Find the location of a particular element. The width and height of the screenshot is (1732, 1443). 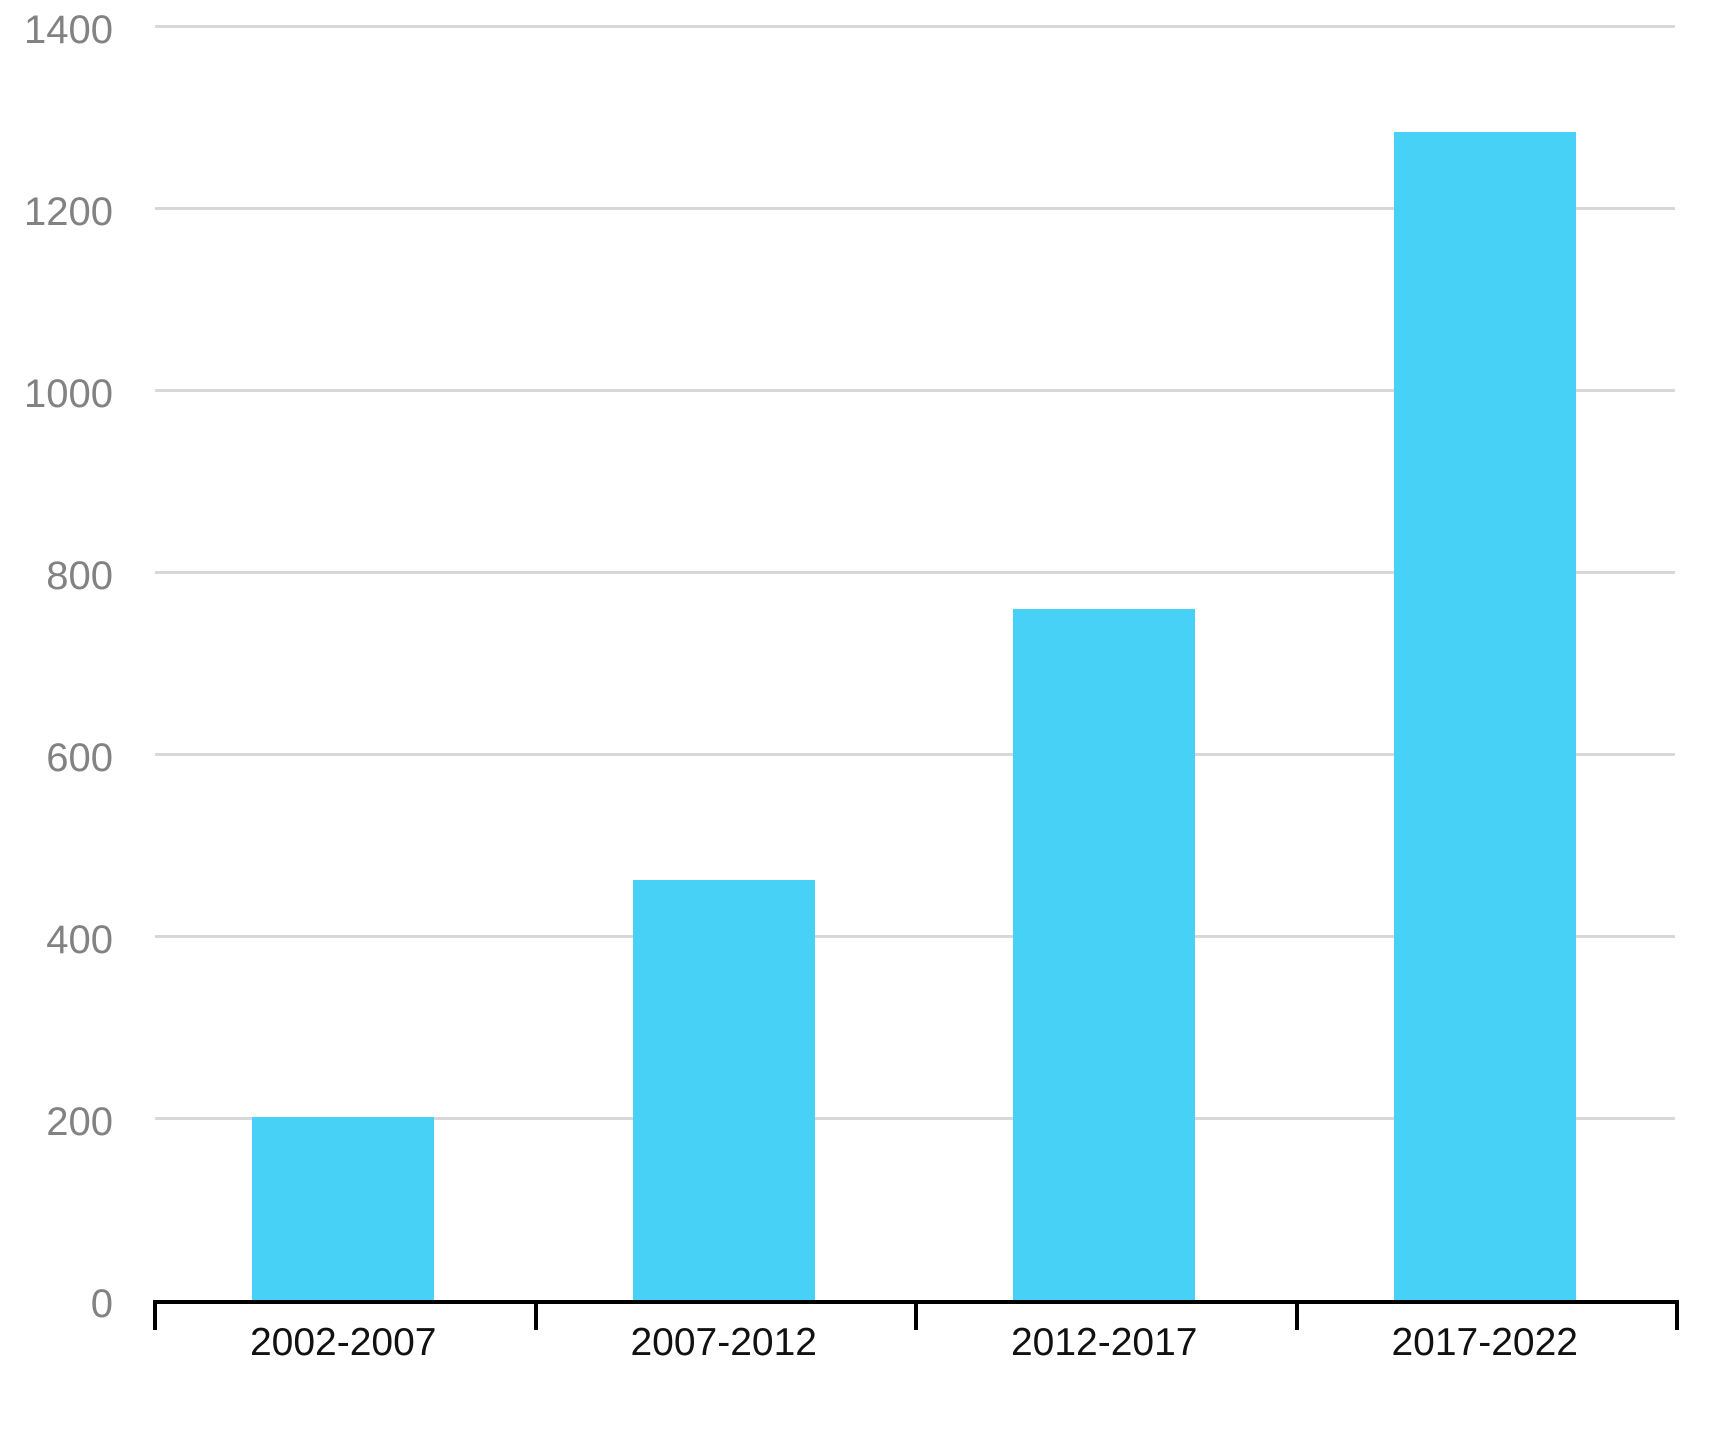

y-axis-tick-label: 0 is located at coordinates (101, 1304).